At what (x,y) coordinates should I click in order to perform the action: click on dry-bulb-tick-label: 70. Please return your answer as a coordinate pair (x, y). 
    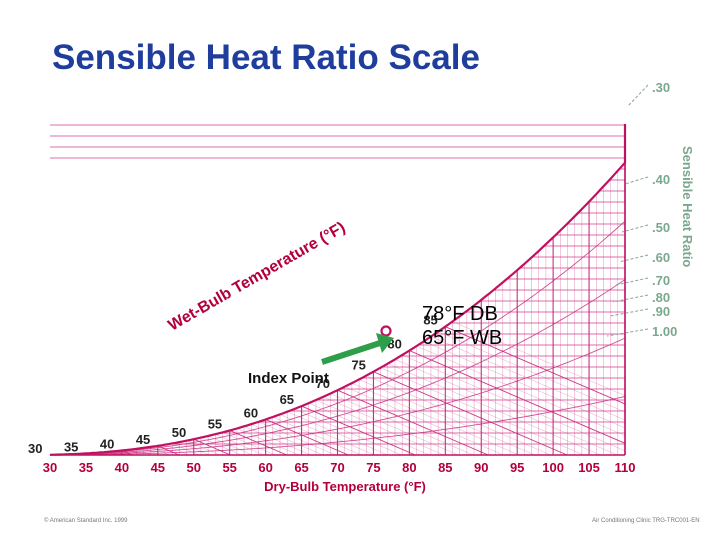
    Looking at the image, I should click on (337, 467).